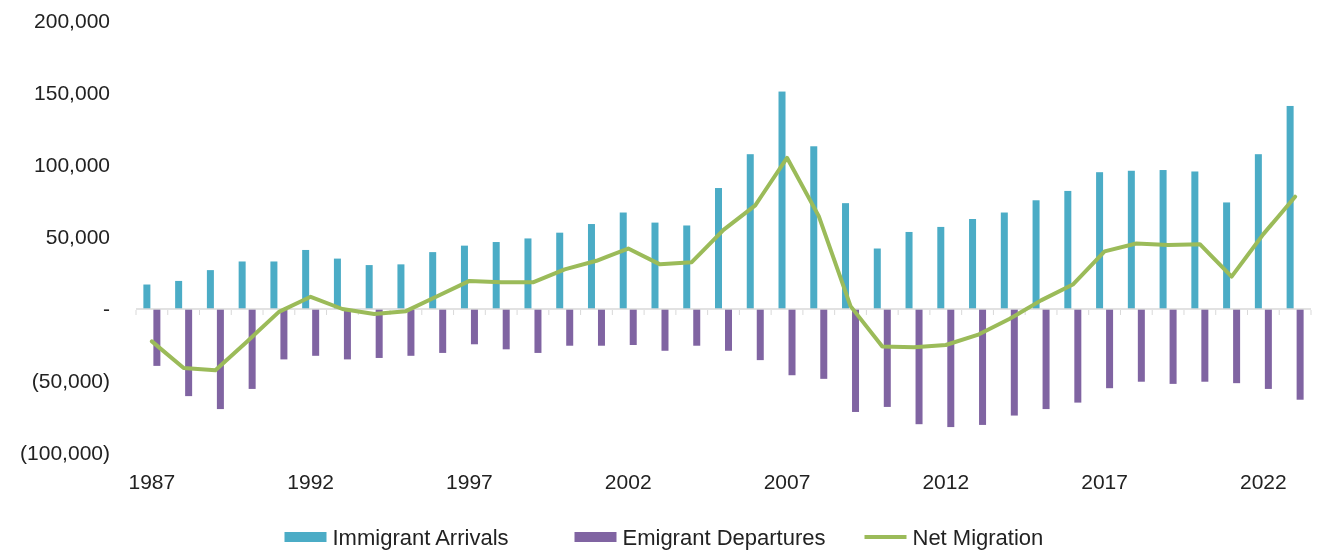 This screenshot has height=555, width=1319. Describe the element at coordinates (70, 381) in the screenshot. I see `y-tick-label: (50,000)` at that location.